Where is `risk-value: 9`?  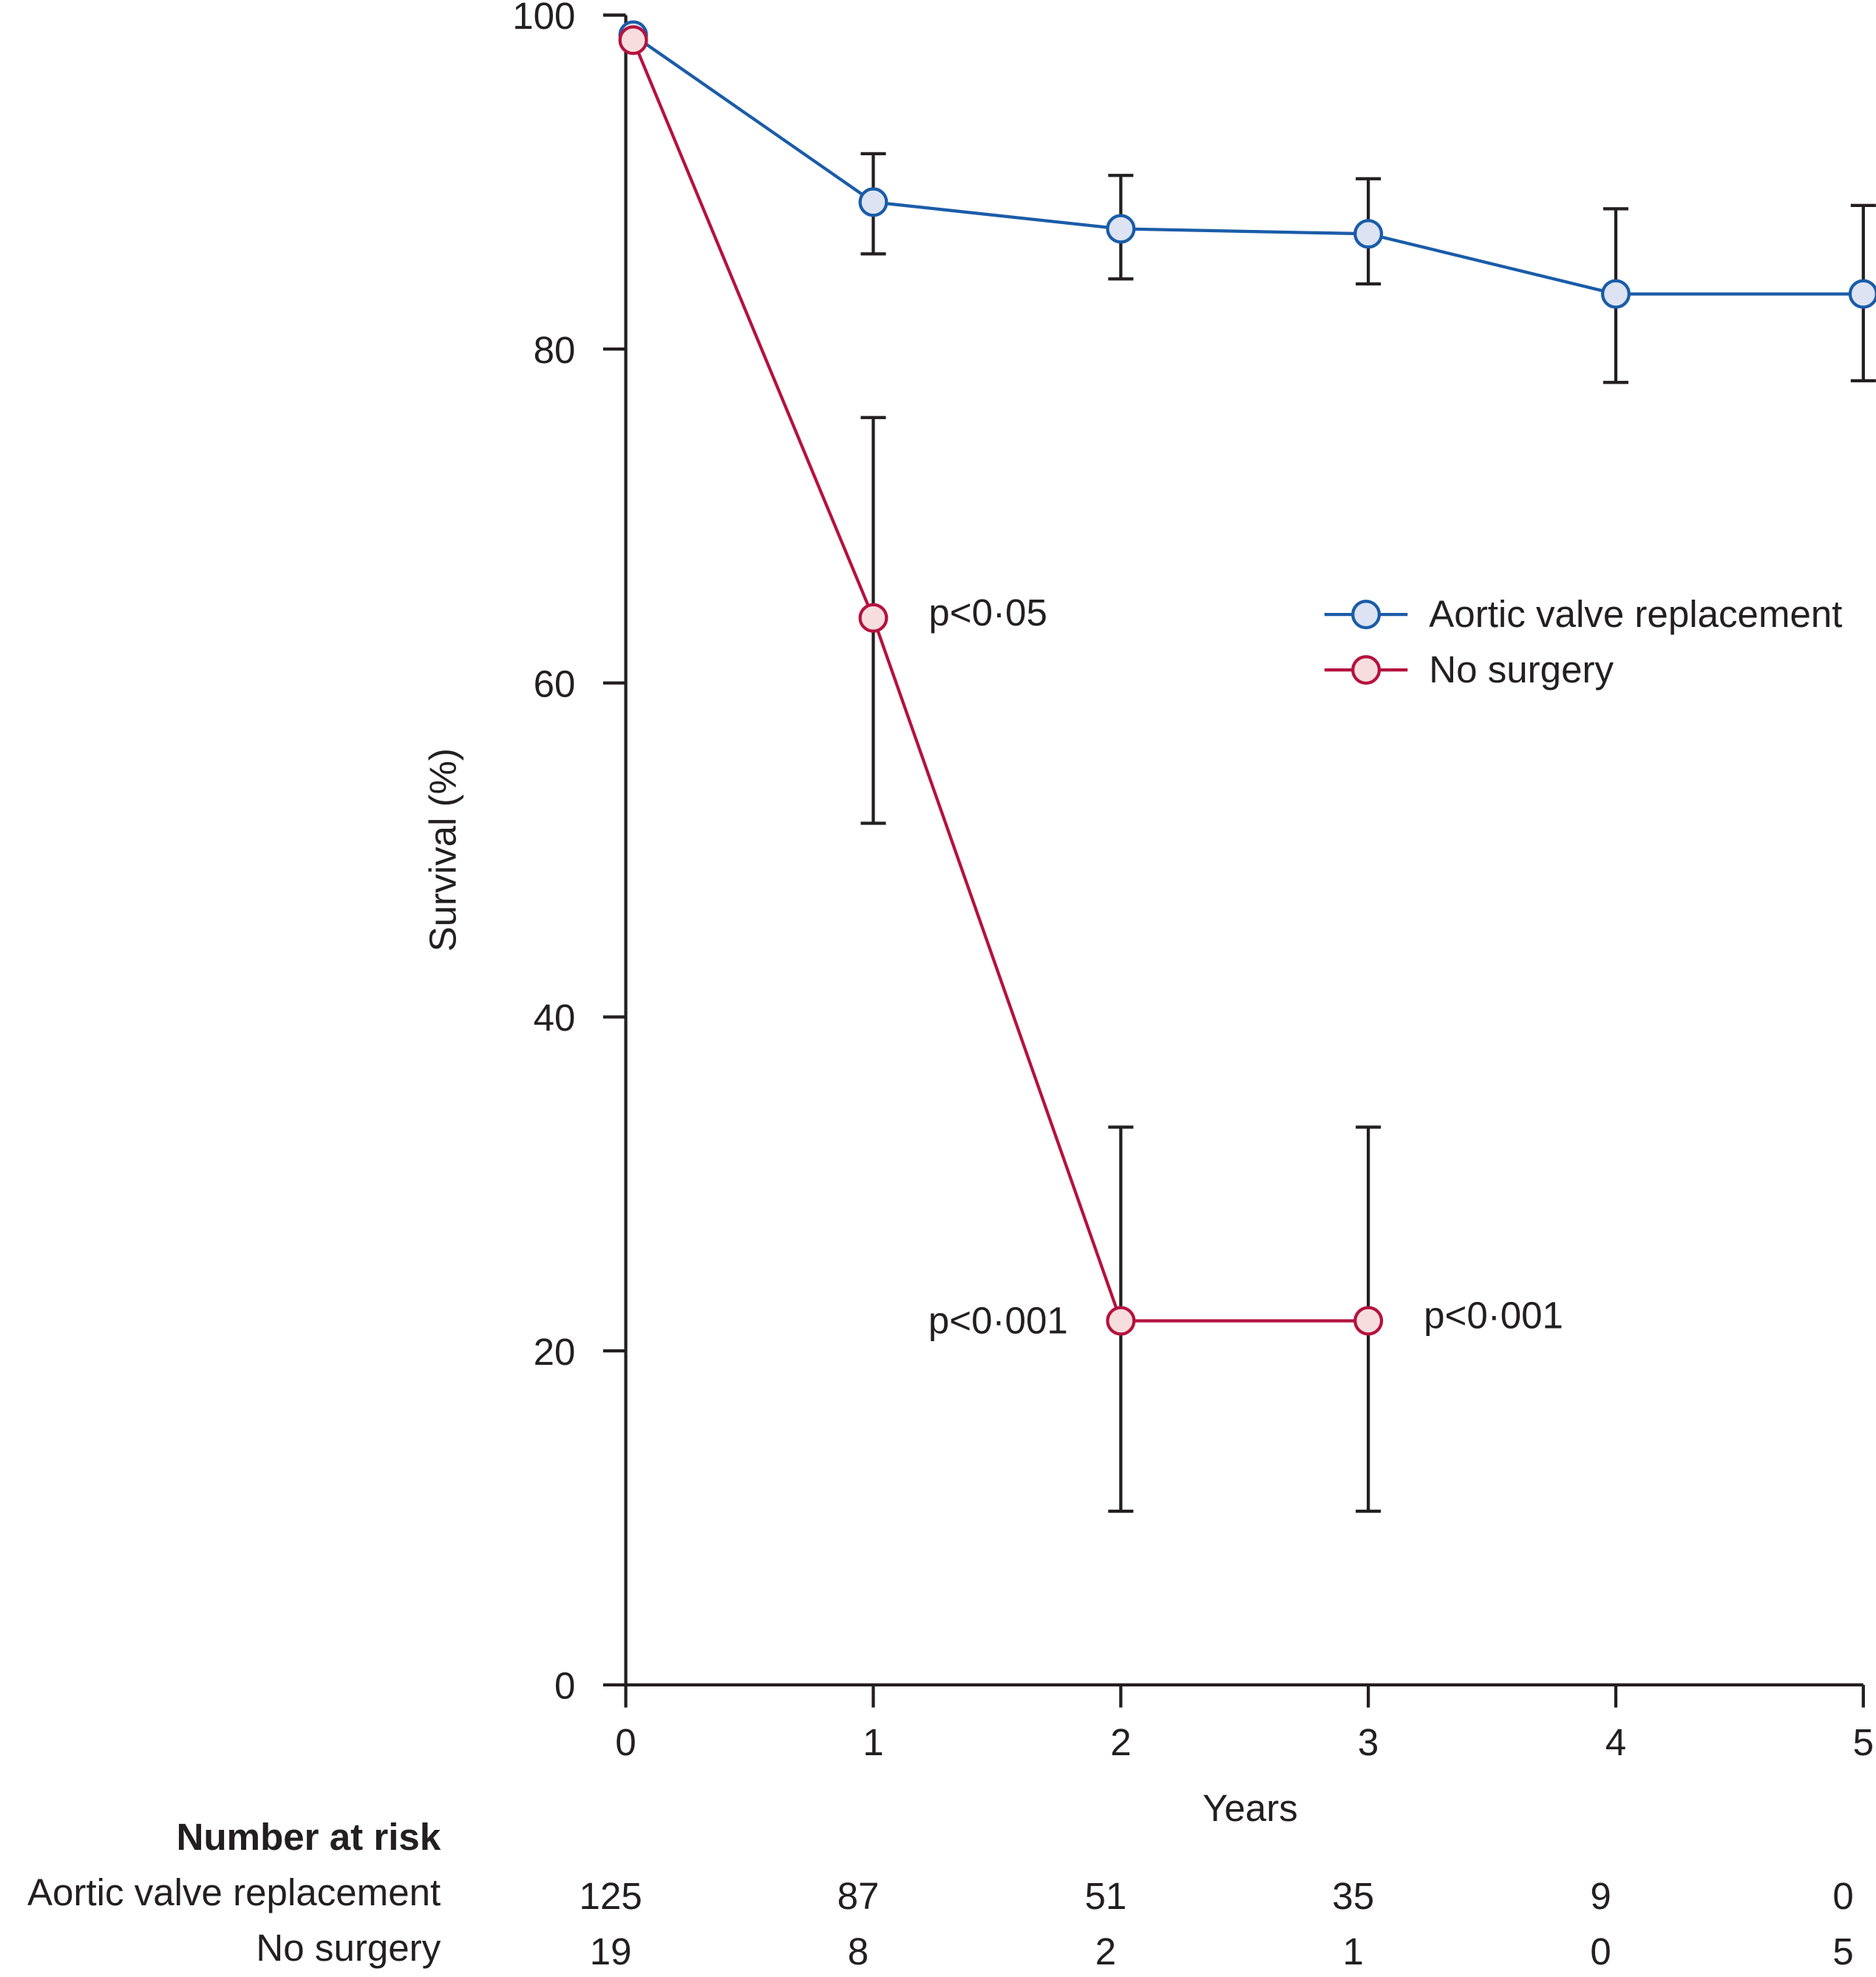 risk-value: 9 is located at coordinates (1600, 1896).